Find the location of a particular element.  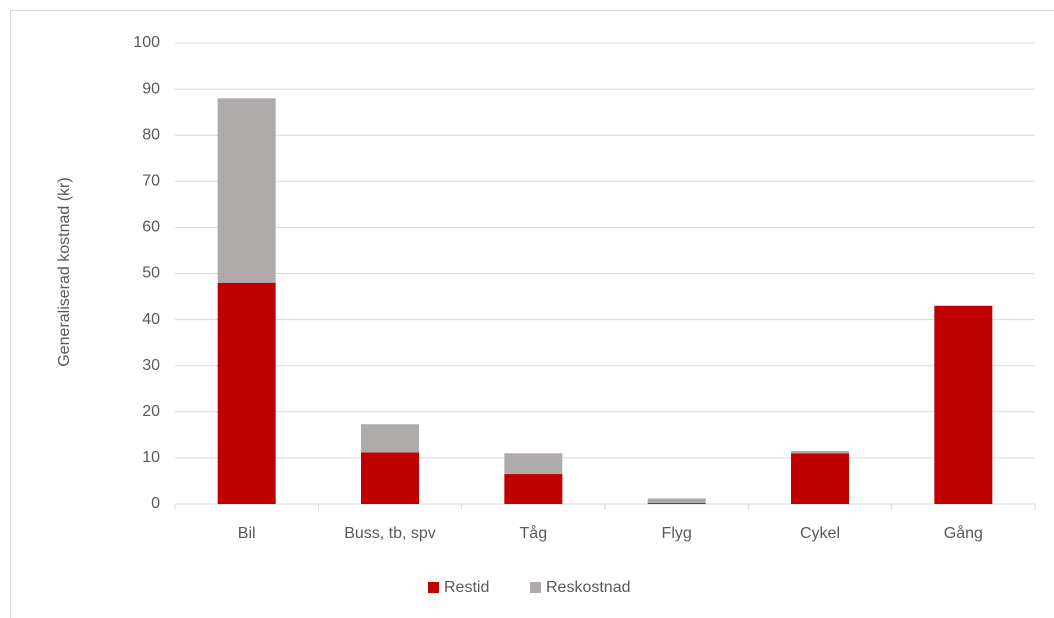

y-tick-label: 0 is located at coordinates (155, 503).